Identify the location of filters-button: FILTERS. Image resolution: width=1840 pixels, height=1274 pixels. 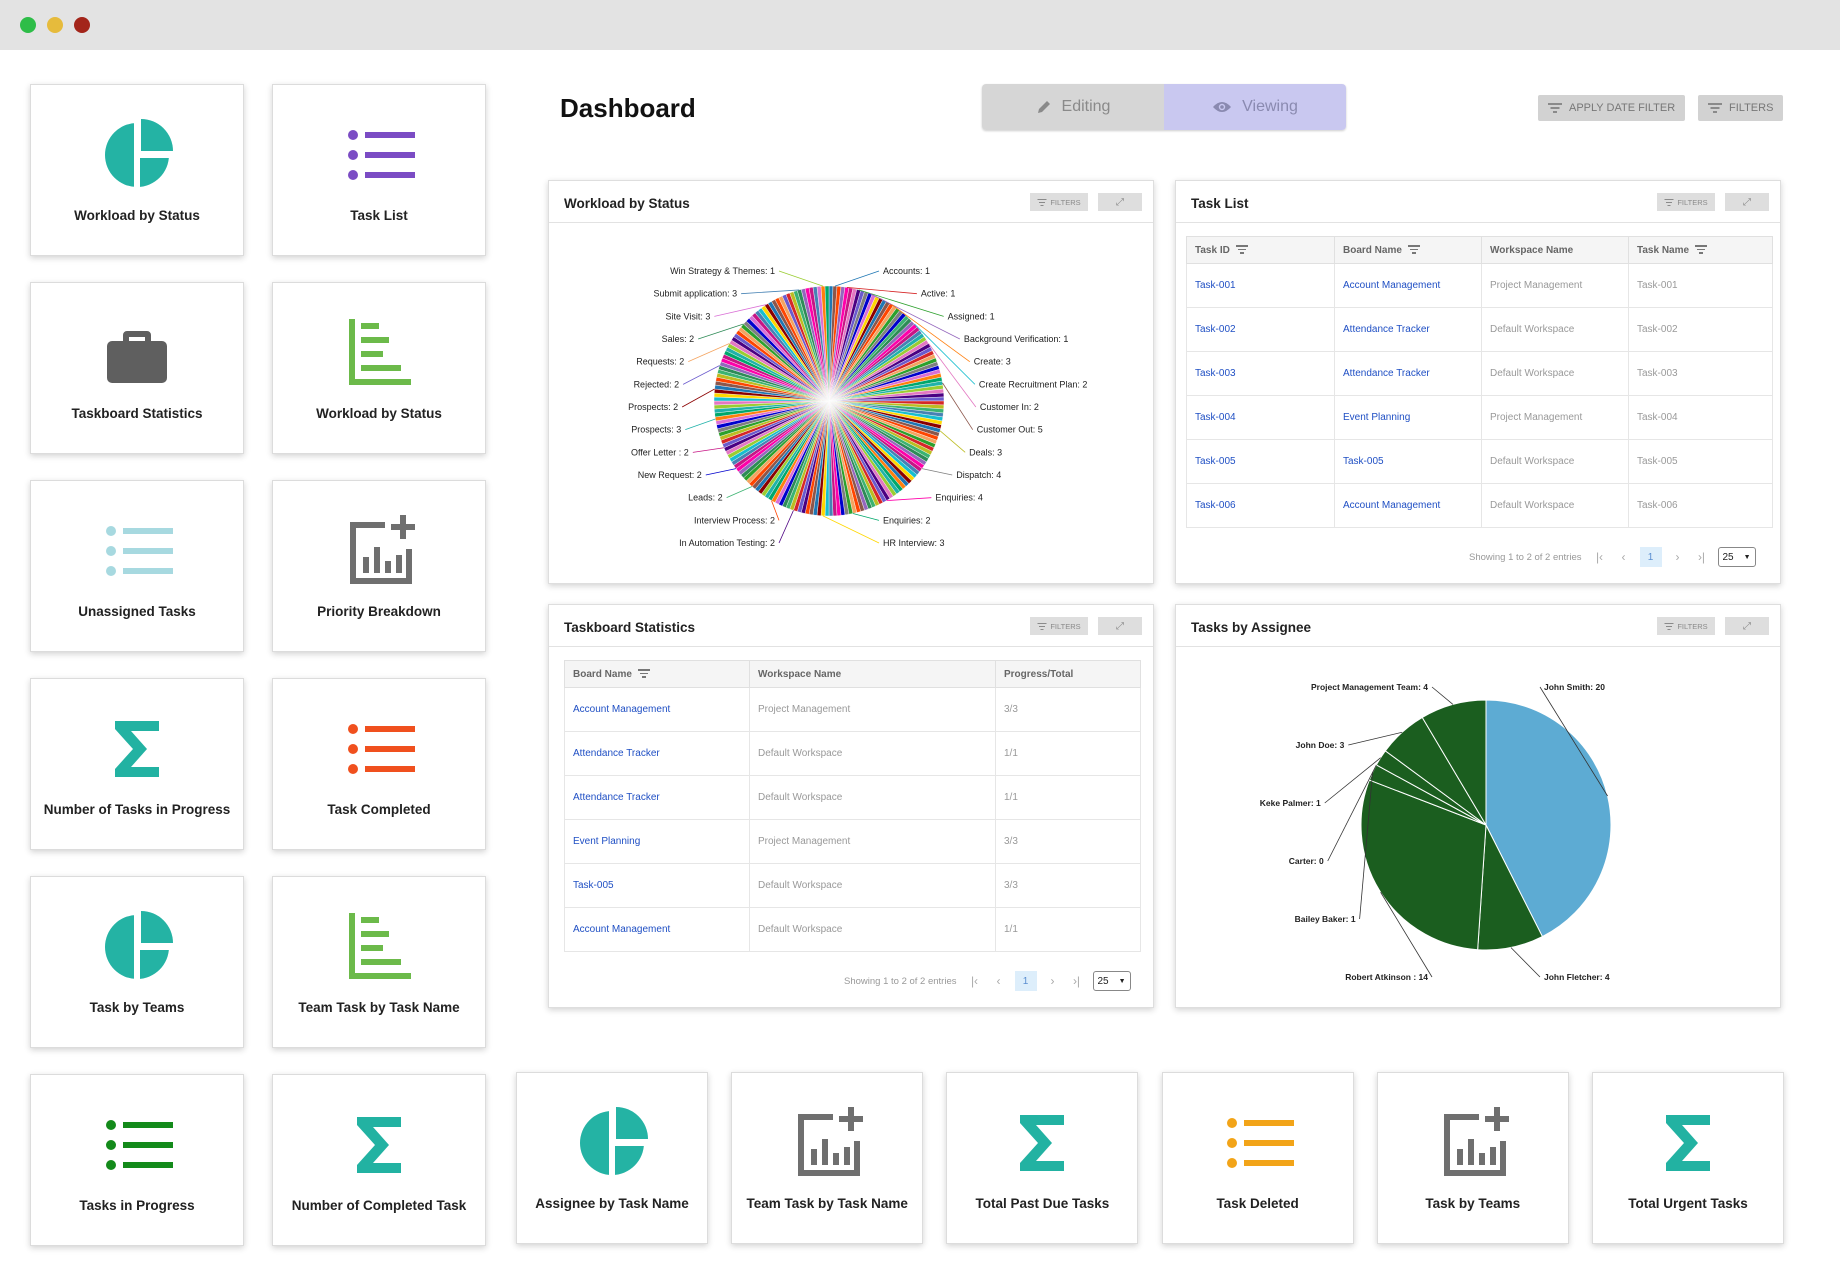
(1741, 108).